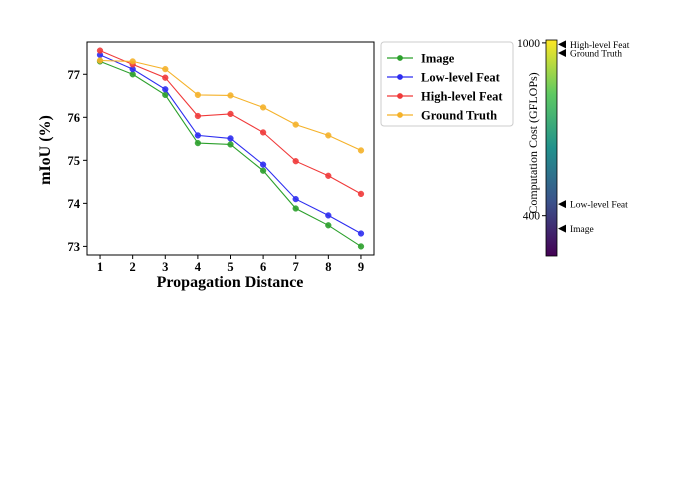  What do you see at coordinates (551, 148) in the screenshot?
I see `colorbar-gradient` at bounding box center [551, 148].